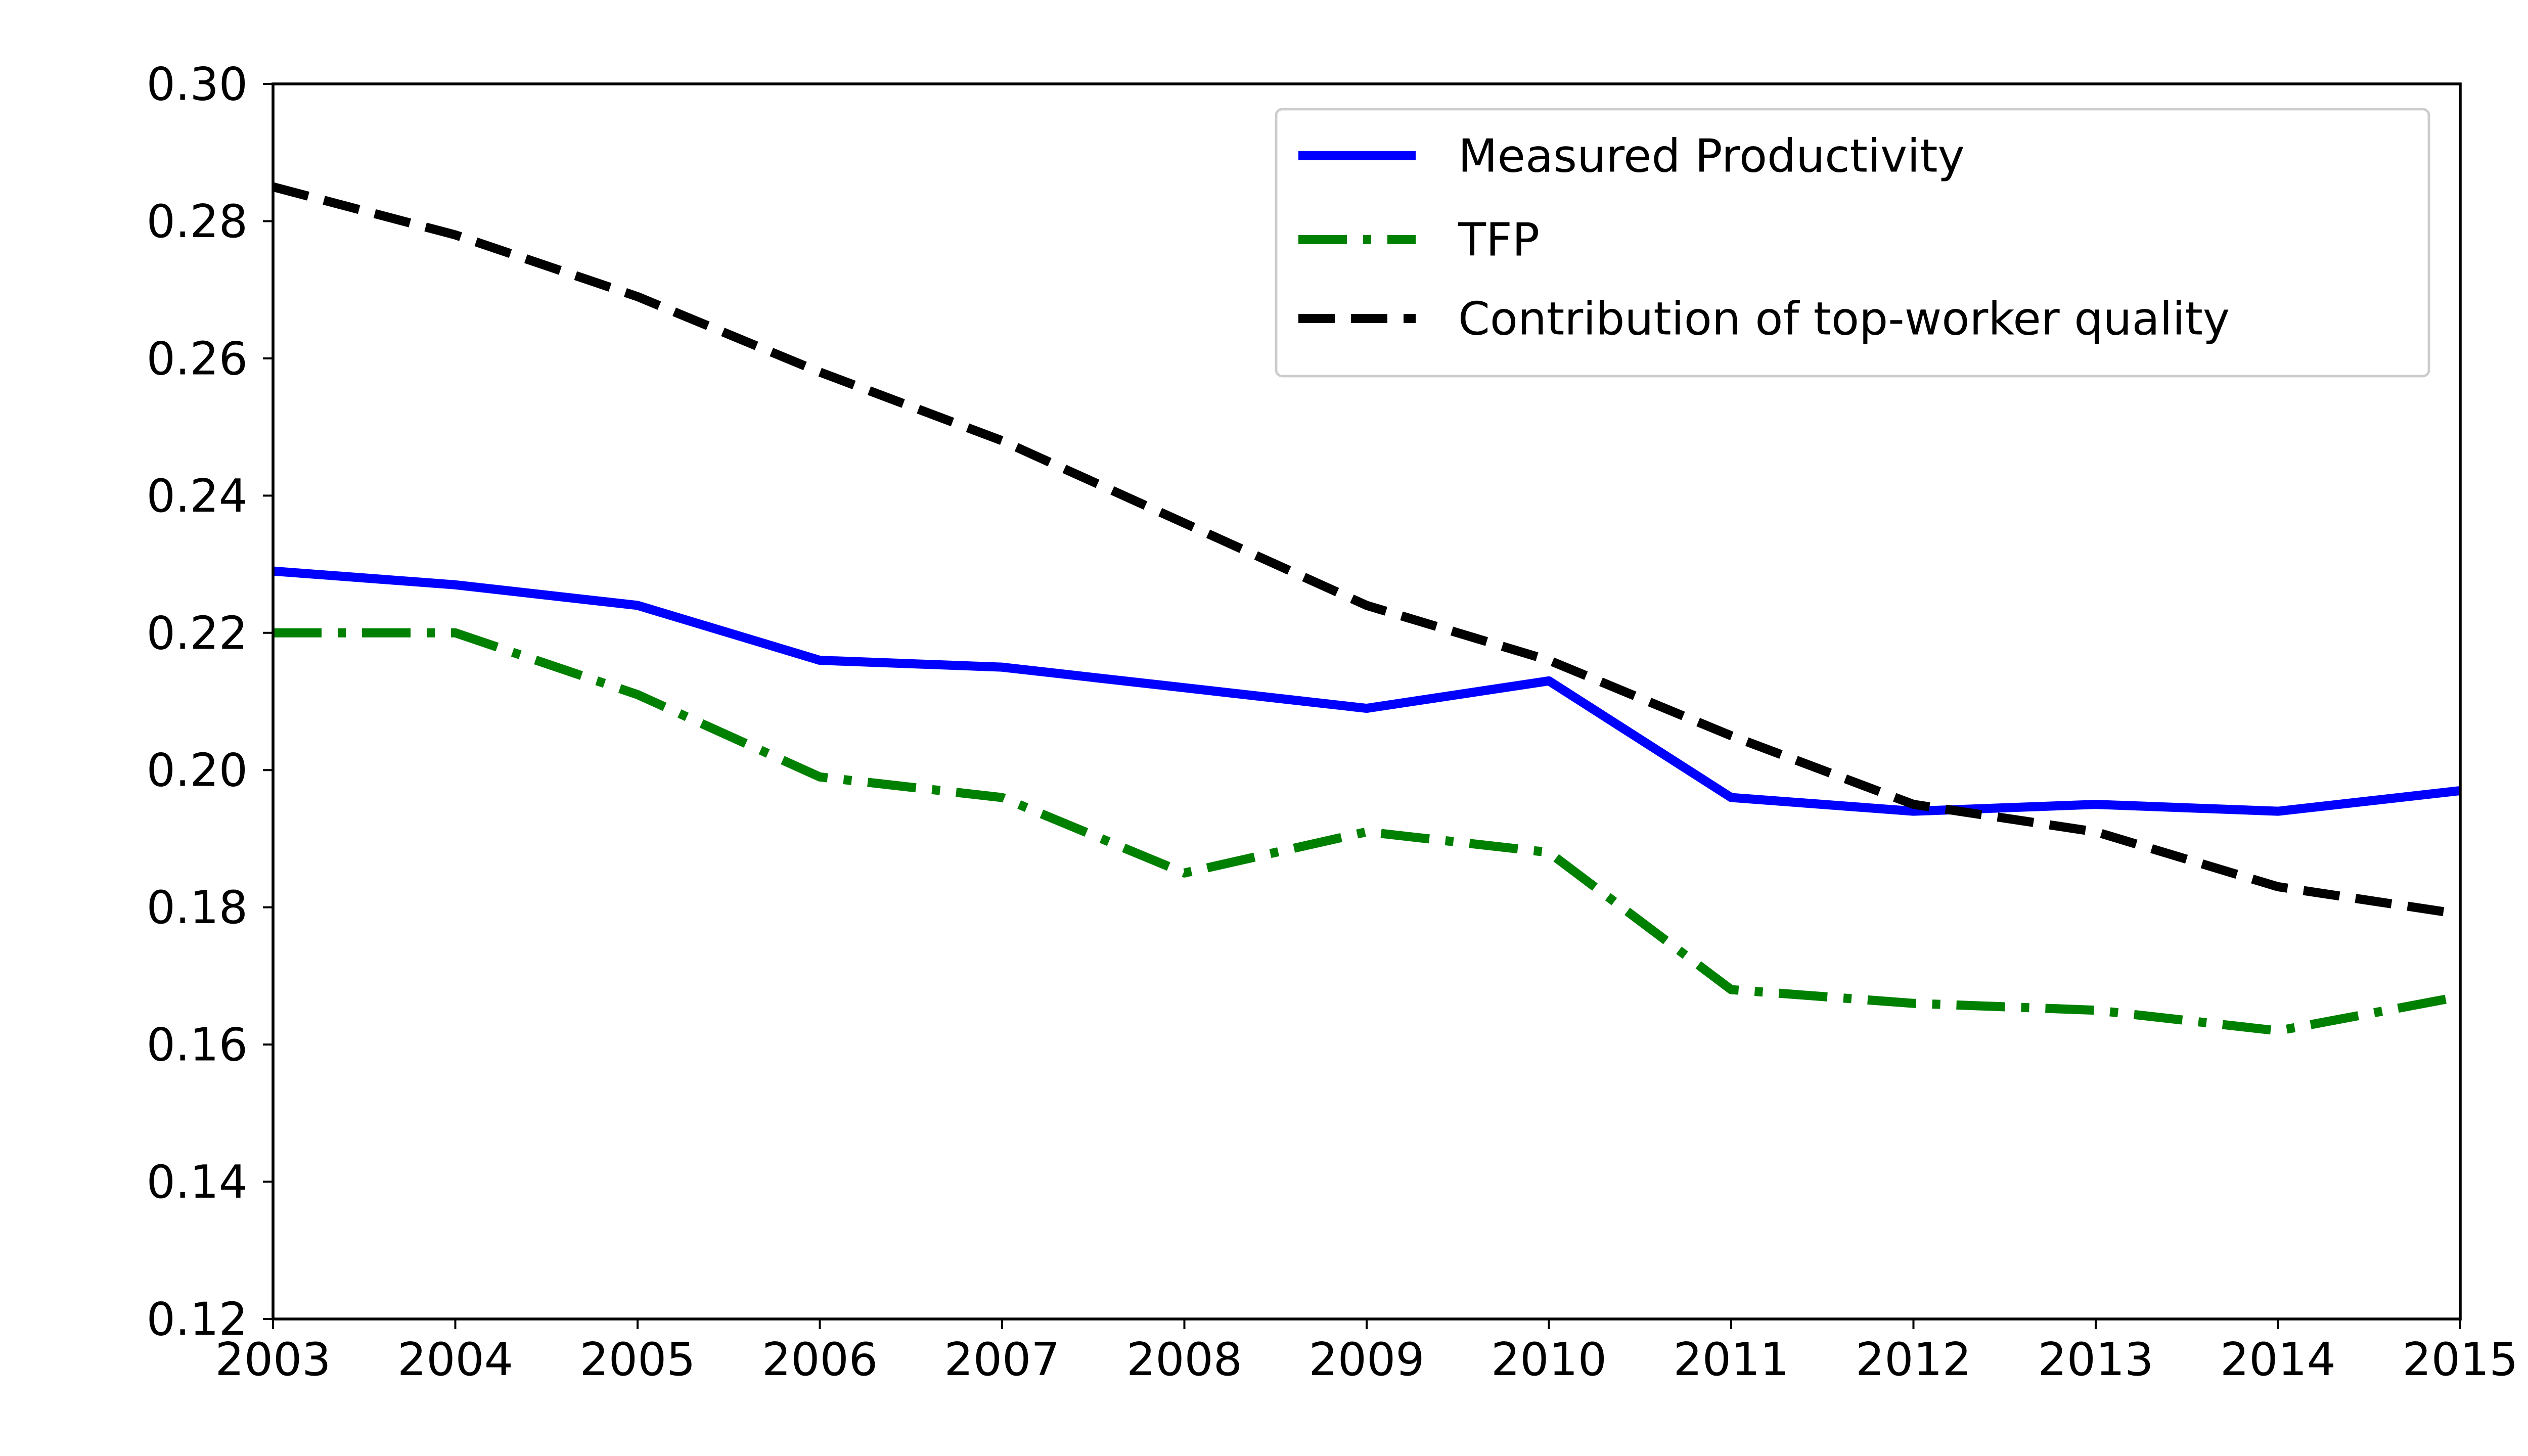 The image size is (2528, 1456). Describe the element at coordinates (1712, 156) in the screenshot. I see `legend-entry-label: Measured Productivity` at that location.